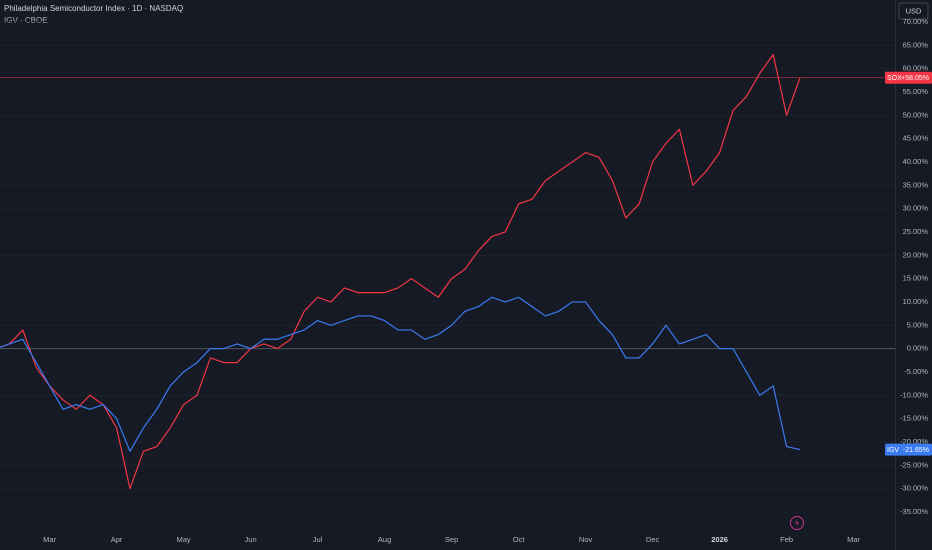 This screenshot has width=932, height=550. I want to click on y-tick-label: 20.00%, so click(916, 254).